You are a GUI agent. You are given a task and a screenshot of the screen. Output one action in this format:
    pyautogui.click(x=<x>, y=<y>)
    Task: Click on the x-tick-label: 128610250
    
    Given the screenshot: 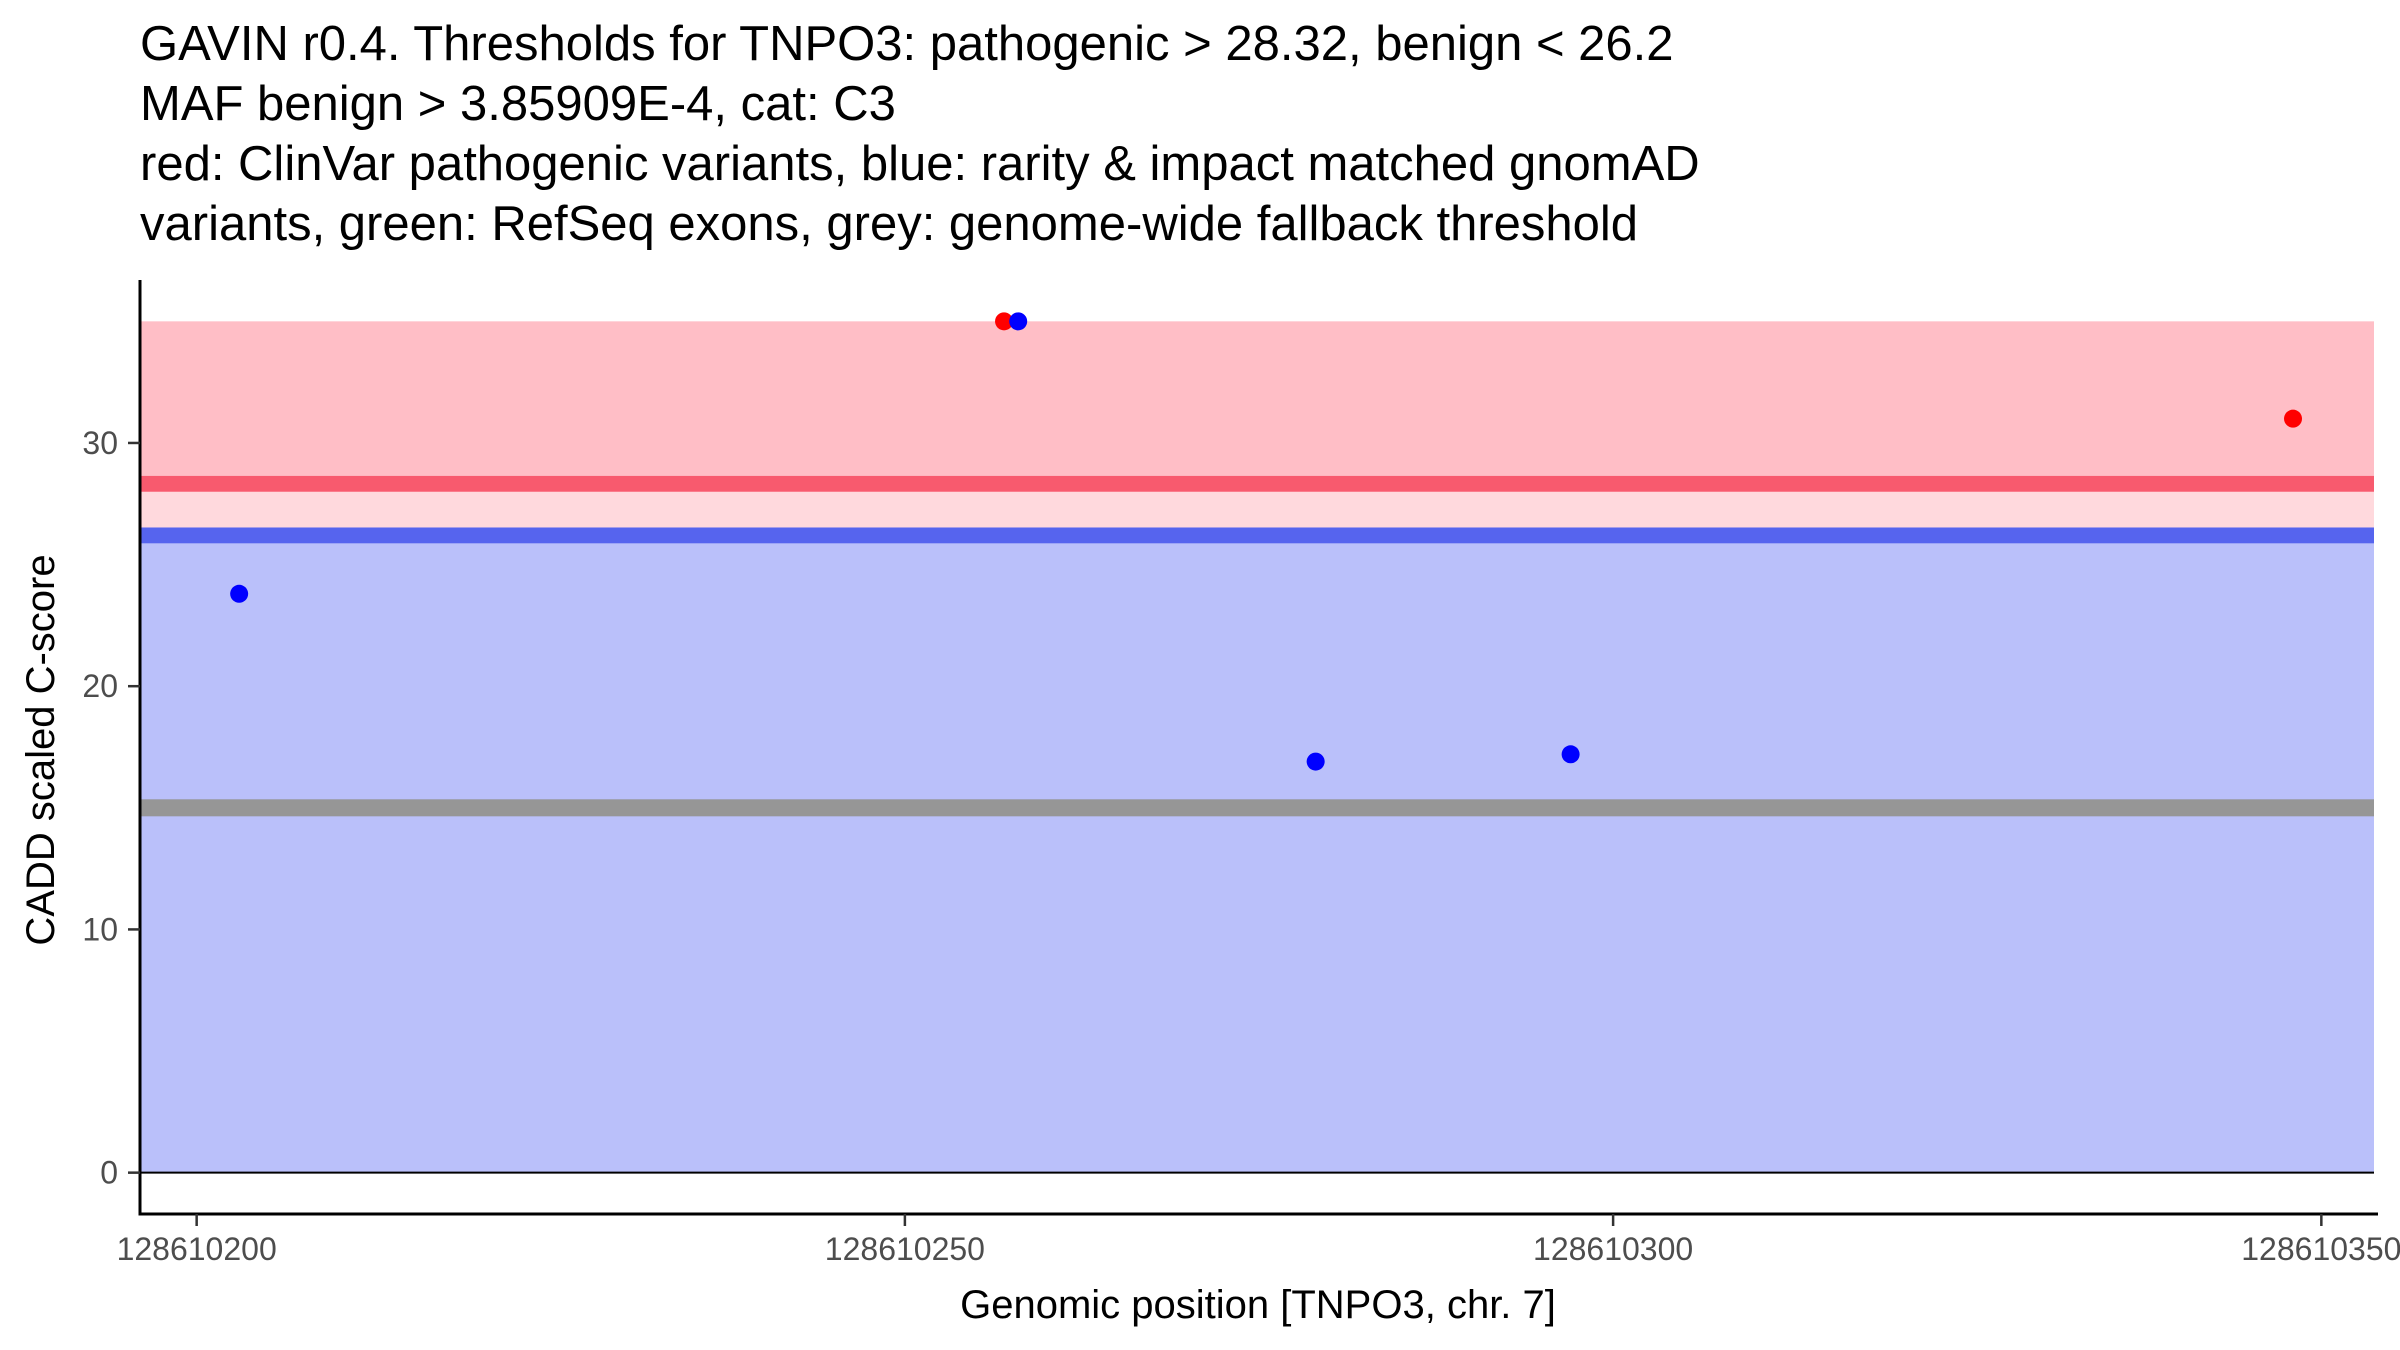 What is the action you would take?
    pyautogui.click(x=905, y=1249)
    